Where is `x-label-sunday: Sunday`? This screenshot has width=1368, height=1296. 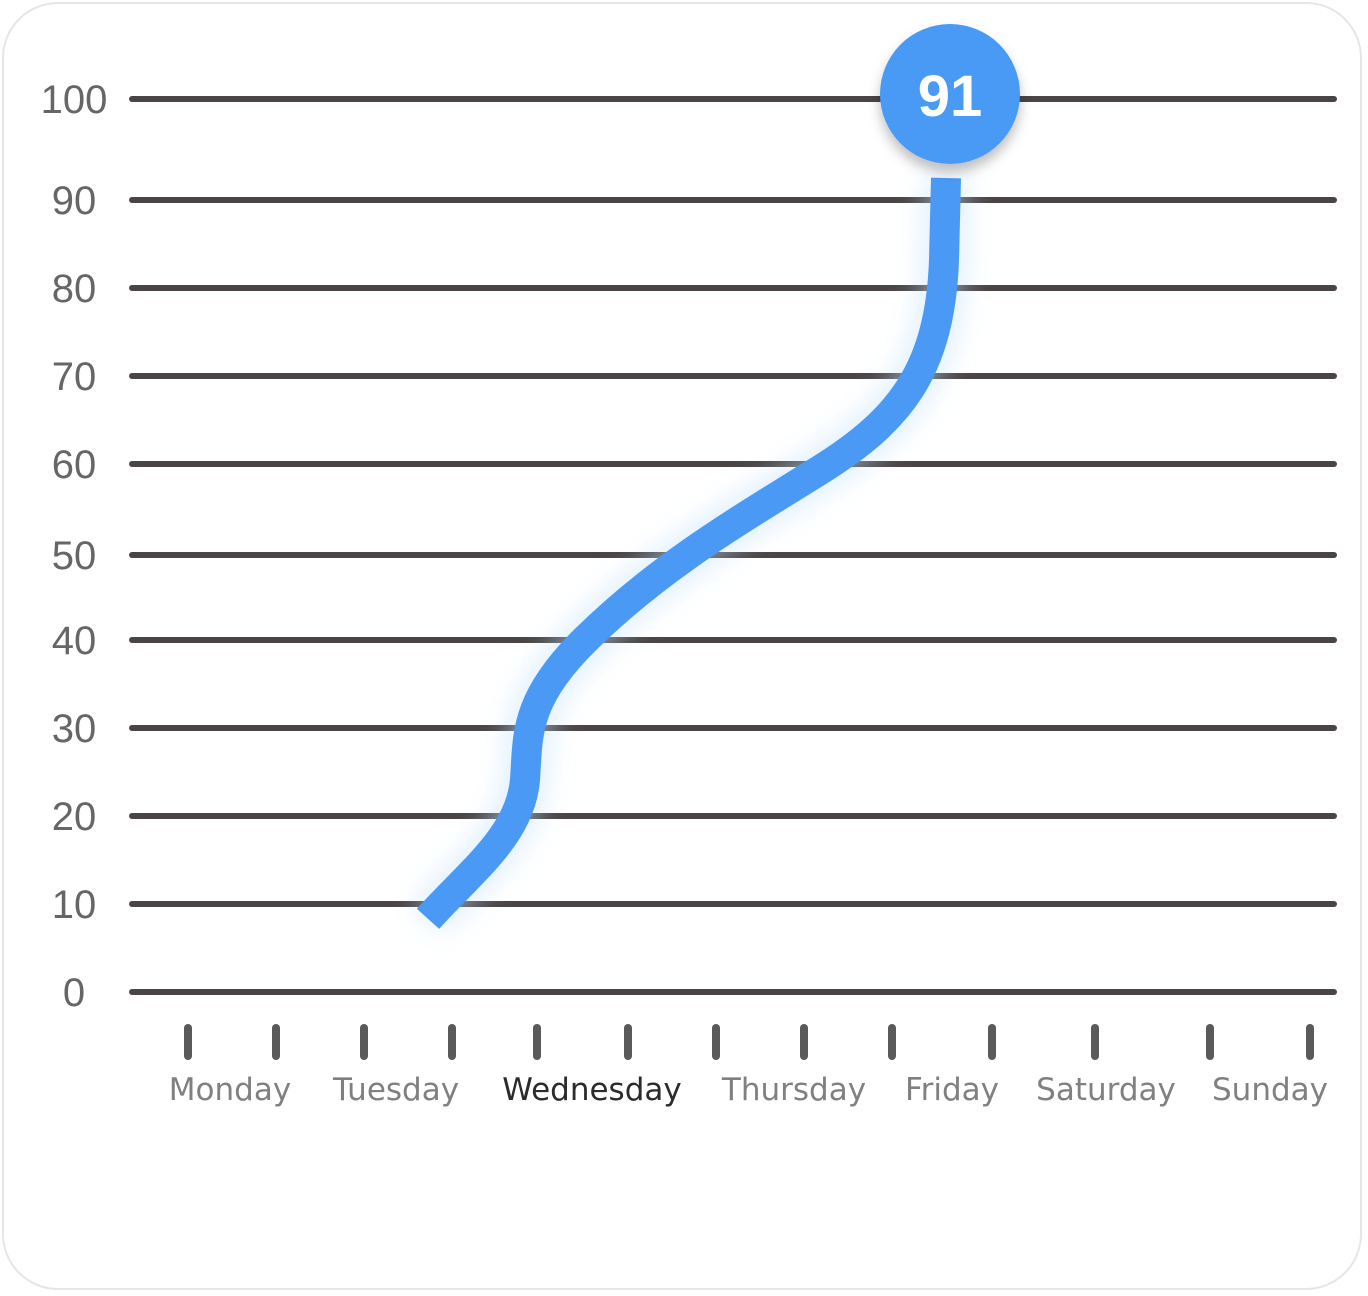 x-label-sunday: Sunday is located at coordinates (1270, 1090).